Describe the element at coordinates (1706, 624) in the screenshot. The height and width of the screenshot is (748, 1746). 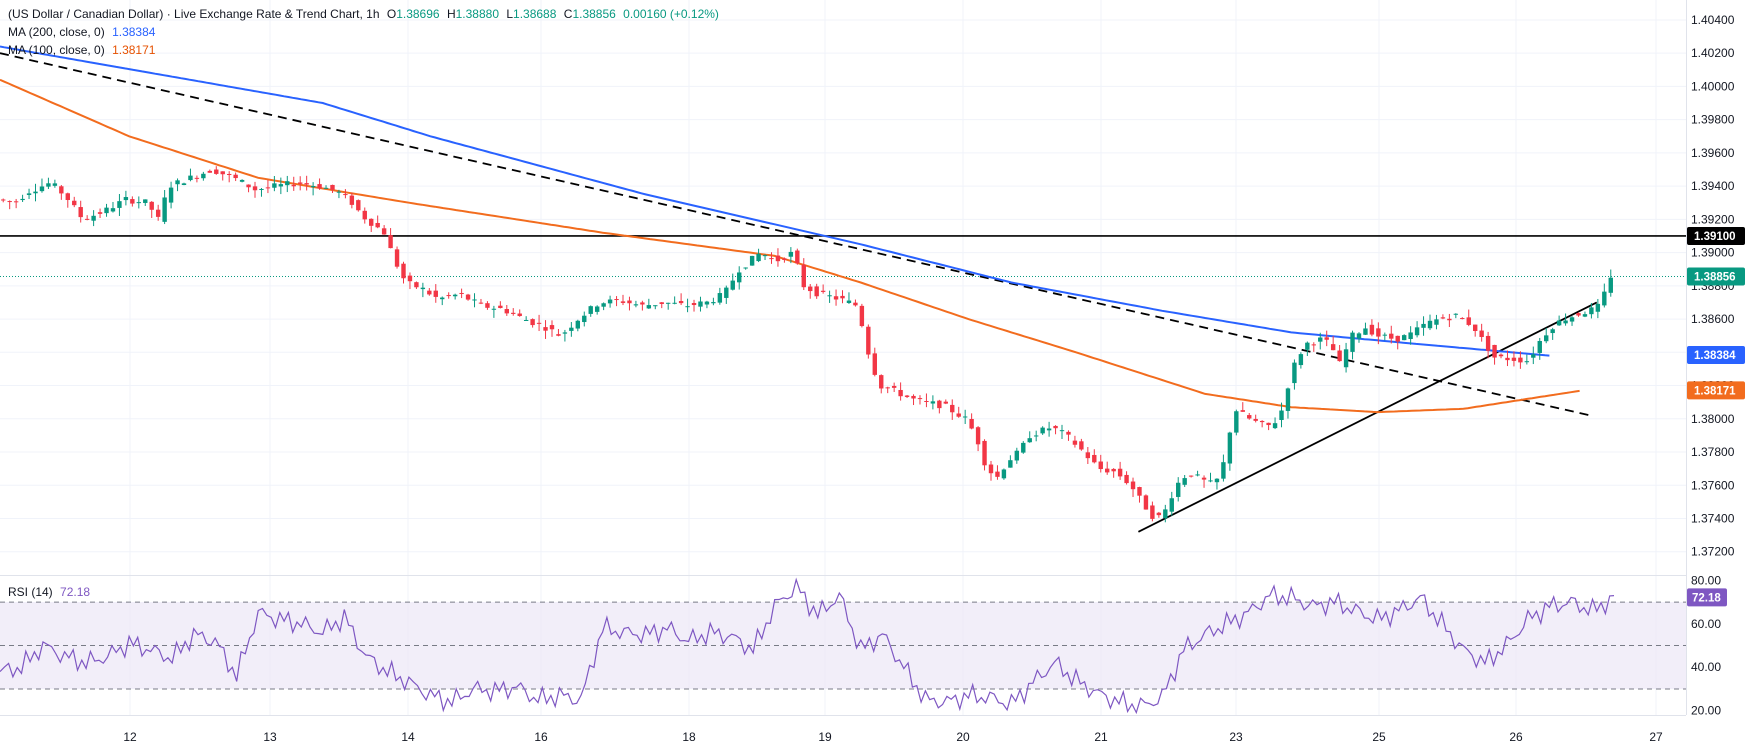
I see `rsi-tick-label: 60.00` at that location.